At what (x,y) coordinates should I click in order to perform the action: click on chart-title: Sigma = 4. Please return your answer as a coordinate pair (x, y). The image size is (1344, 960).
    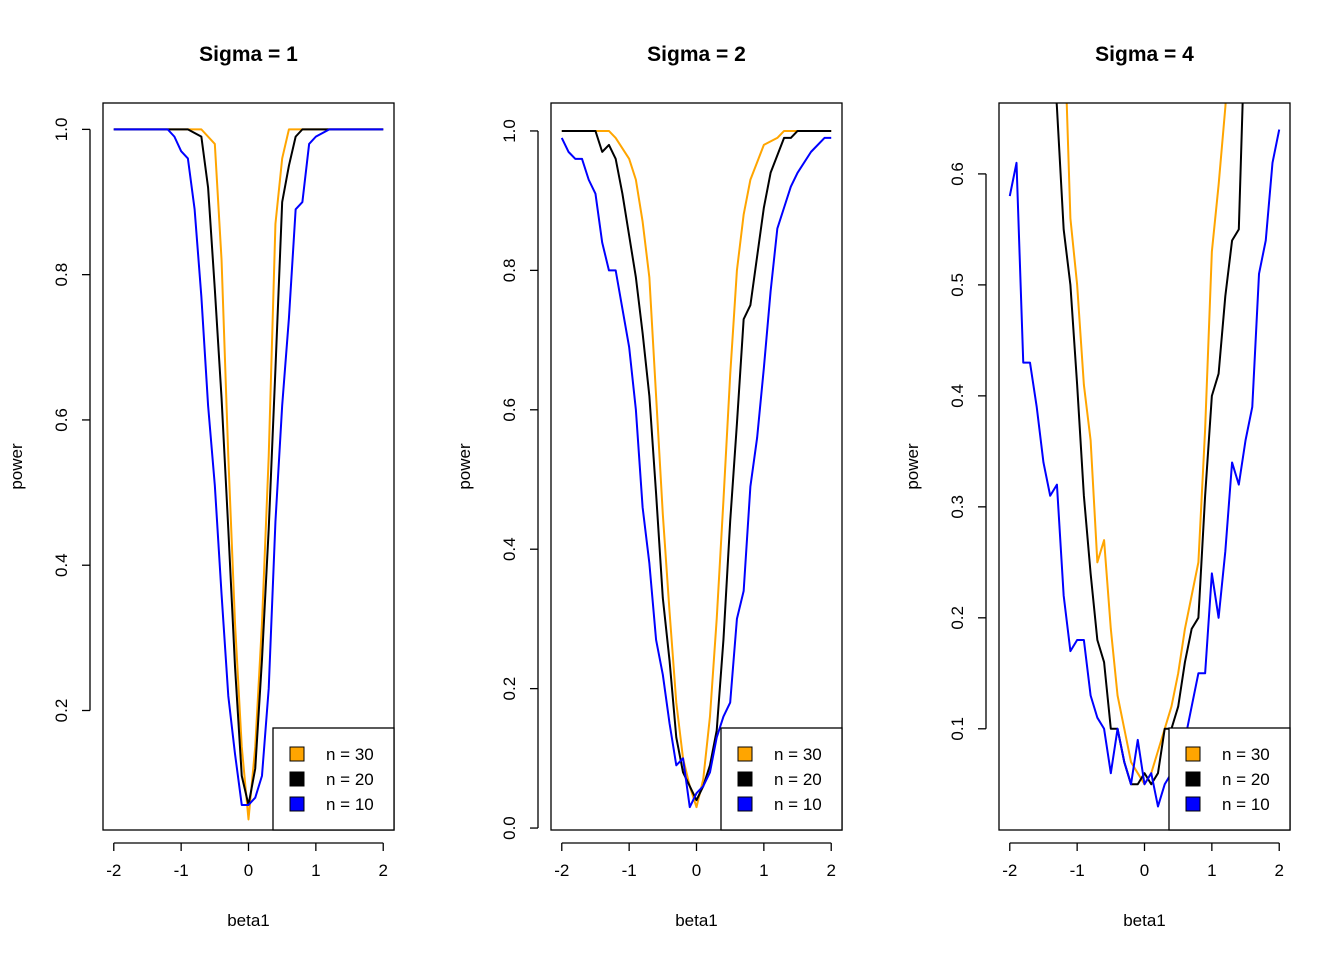
    Looking at the image, I should click on (1144, 54).